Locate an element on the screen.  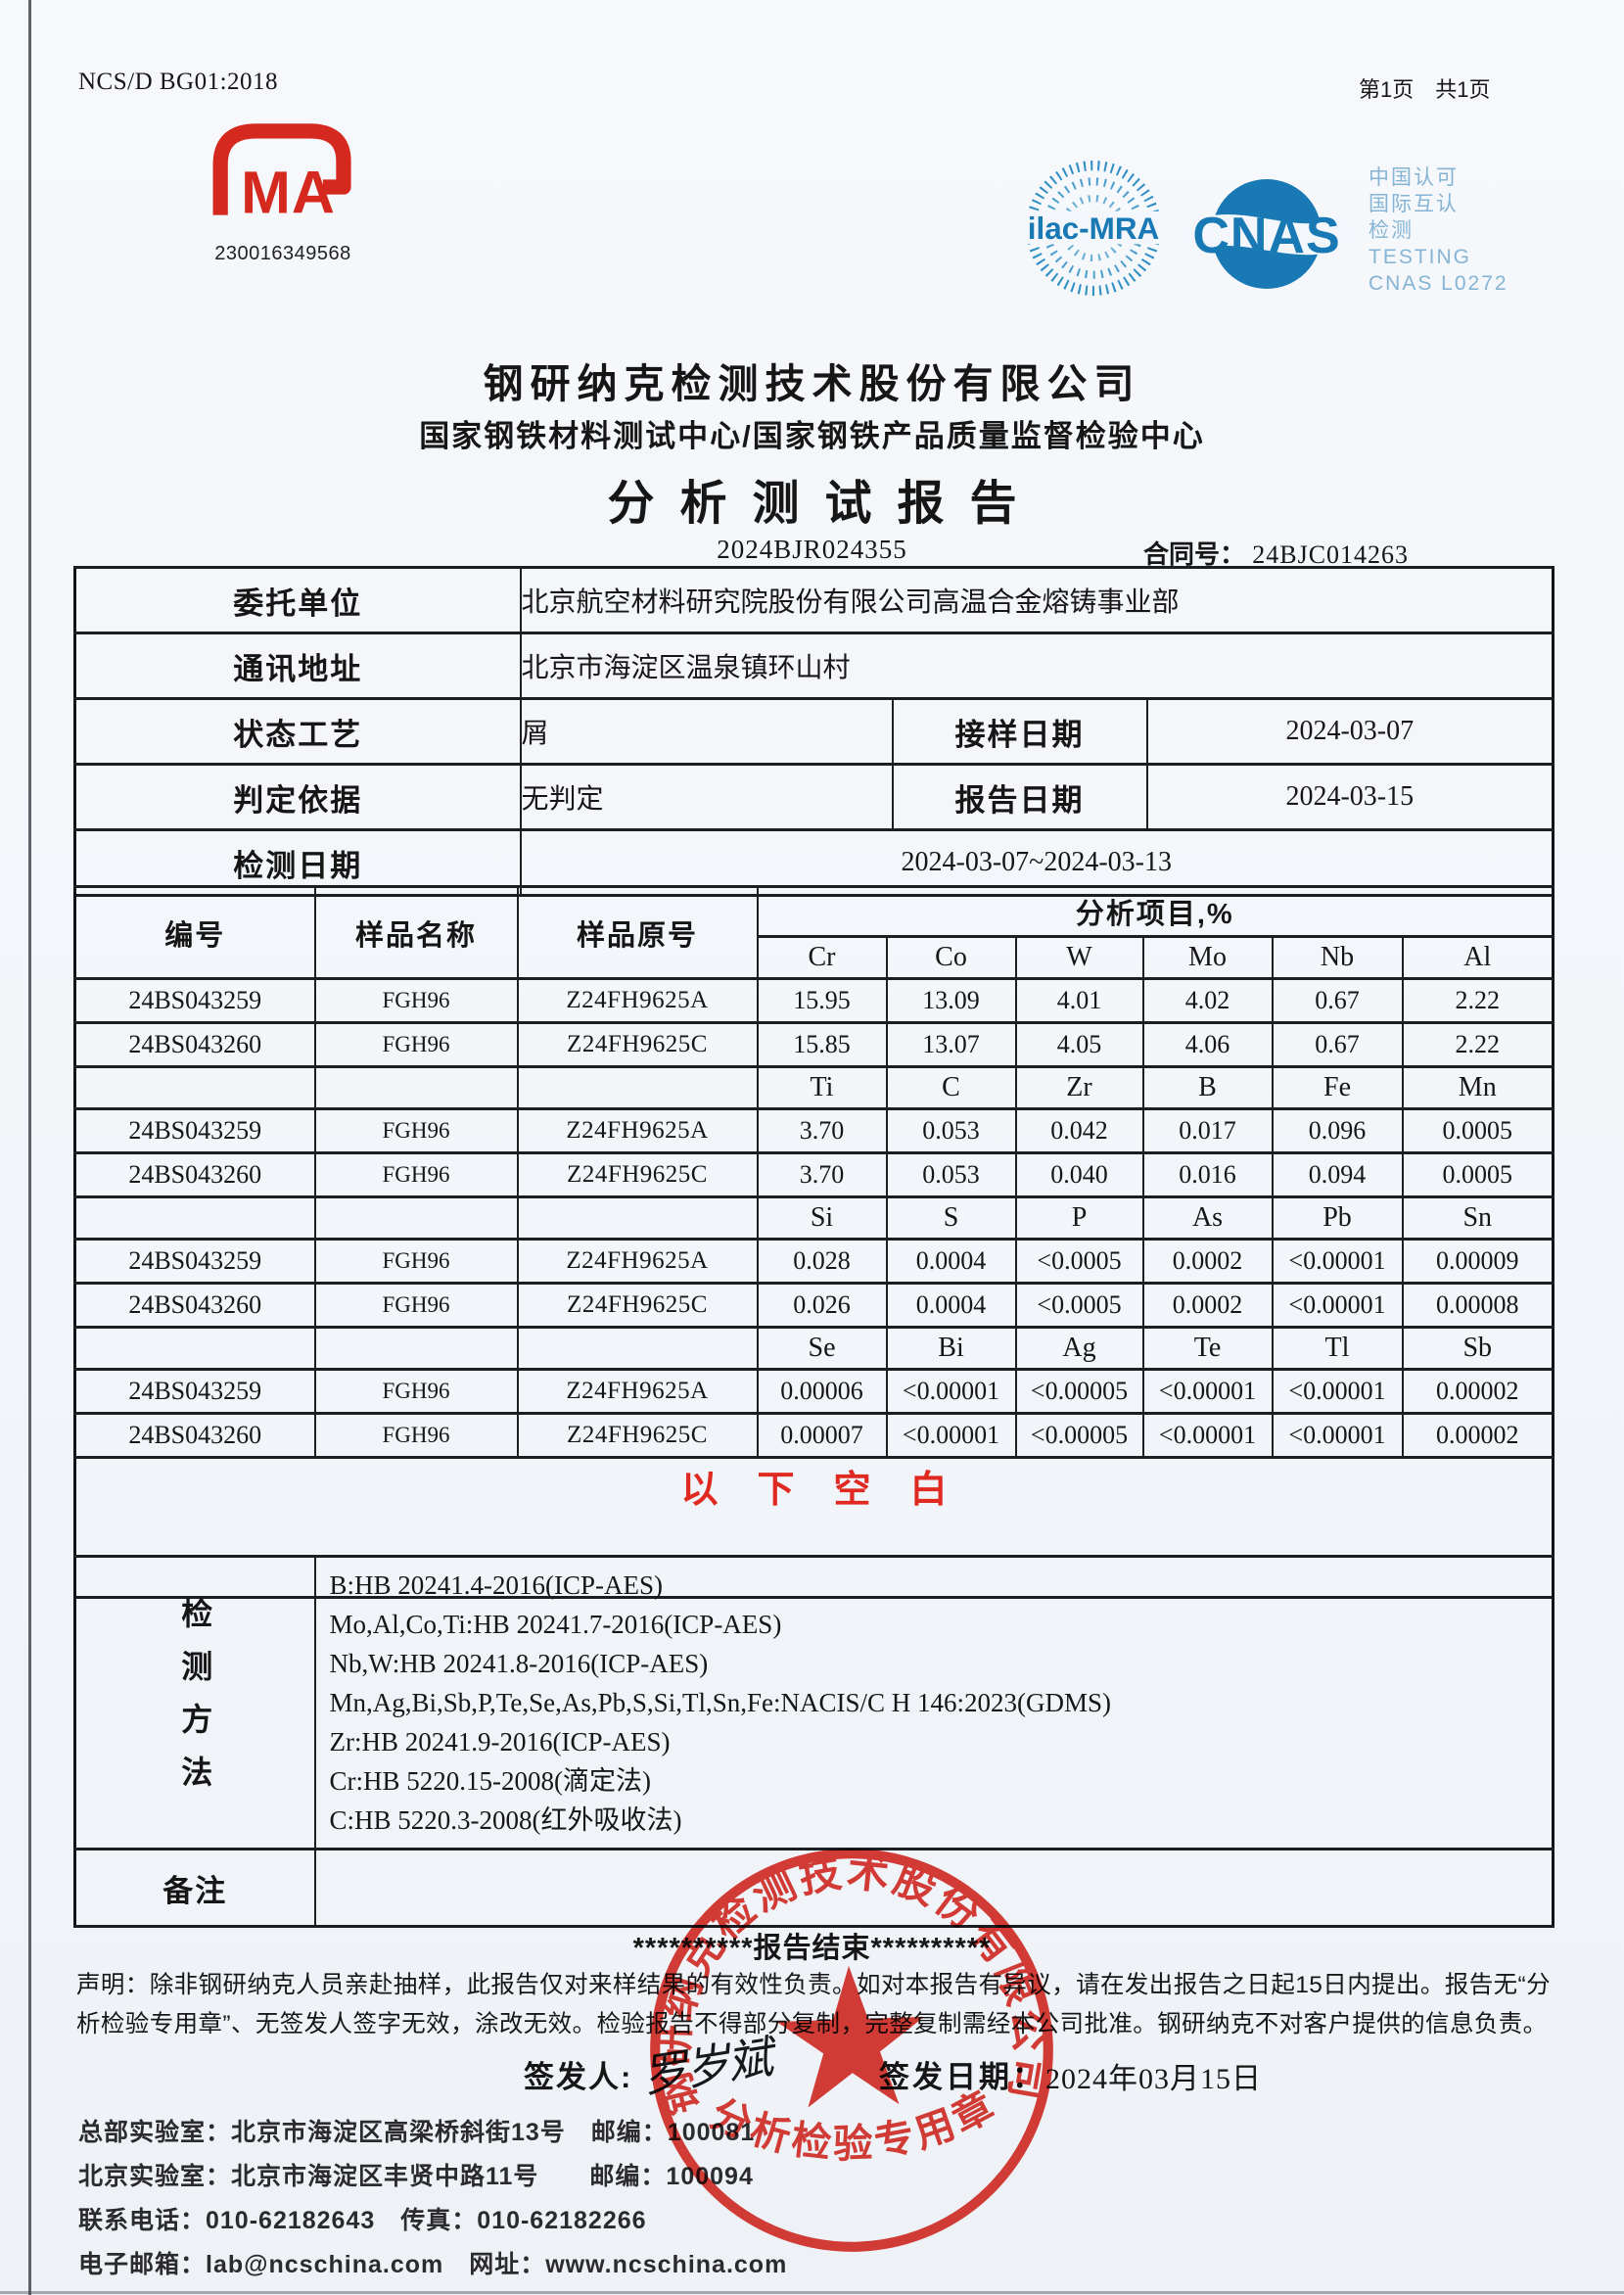
analysis-value: 0.00007 is located at coordinates (822, 1435).